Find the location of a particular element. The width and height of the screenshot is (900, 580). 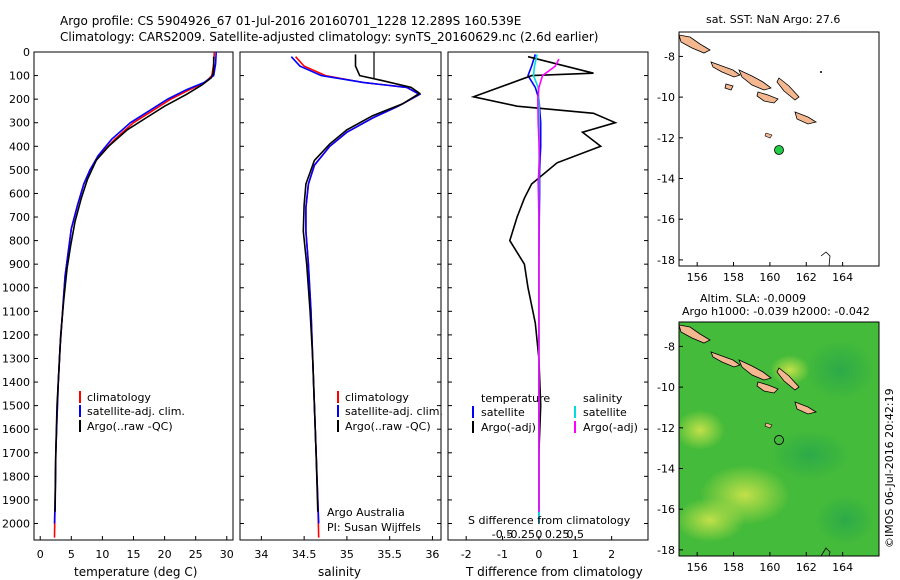

series-line-t-argo-adj- is located at coordinates (544, 283).